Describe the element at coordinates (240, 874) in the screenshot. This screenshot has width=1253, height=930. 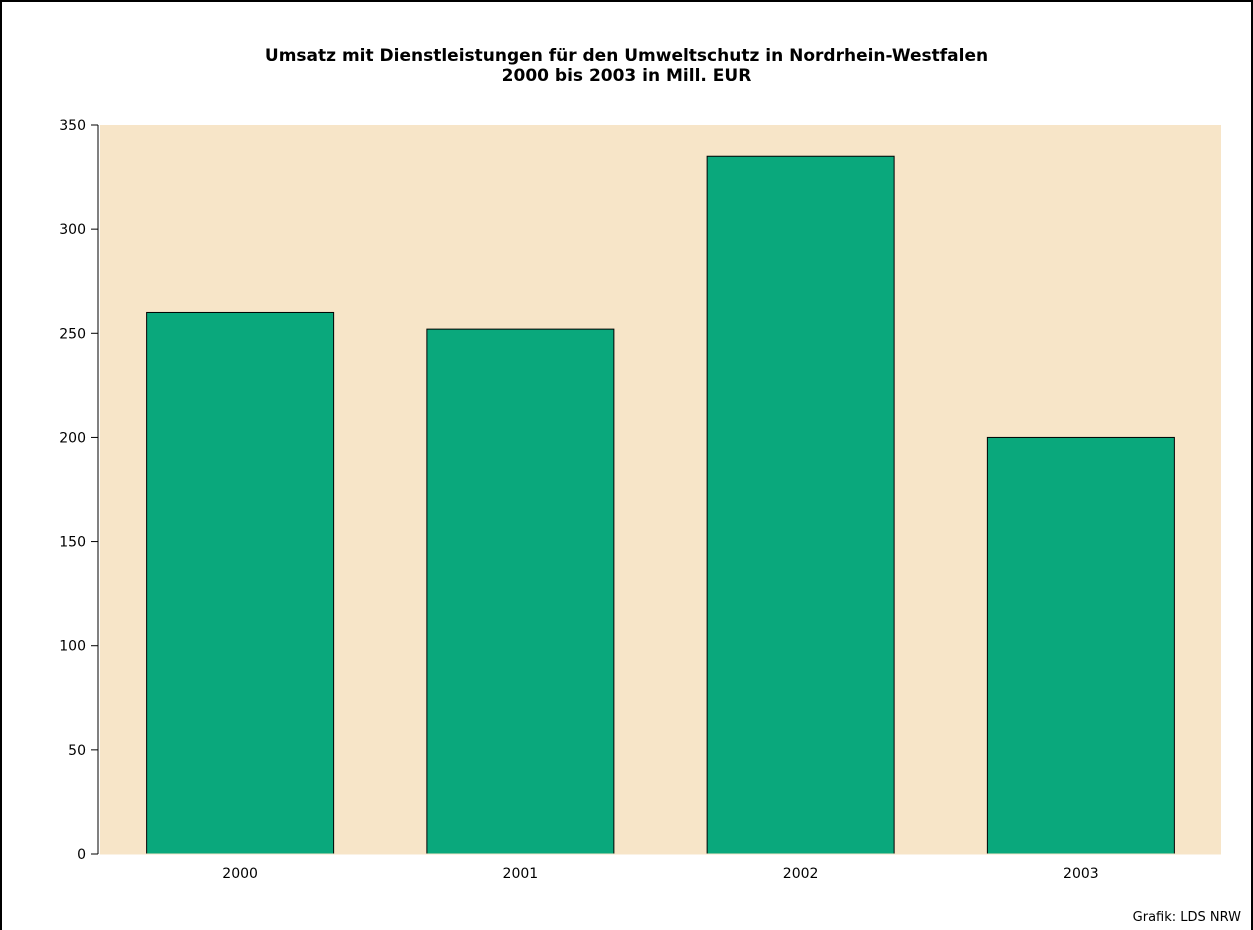
I see `x-tick-label-2000: 2000` at that location.